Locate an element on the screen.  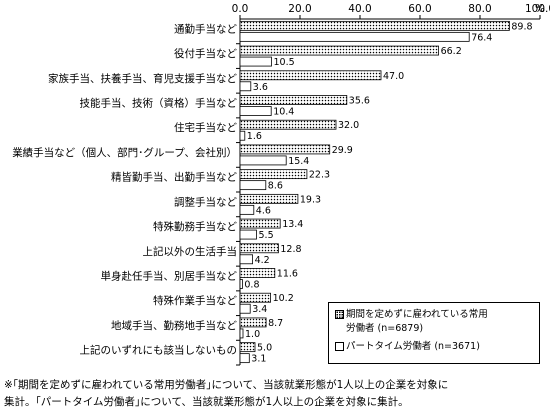
value-label-regular: 89.8 is located at coordinates (521, 26).